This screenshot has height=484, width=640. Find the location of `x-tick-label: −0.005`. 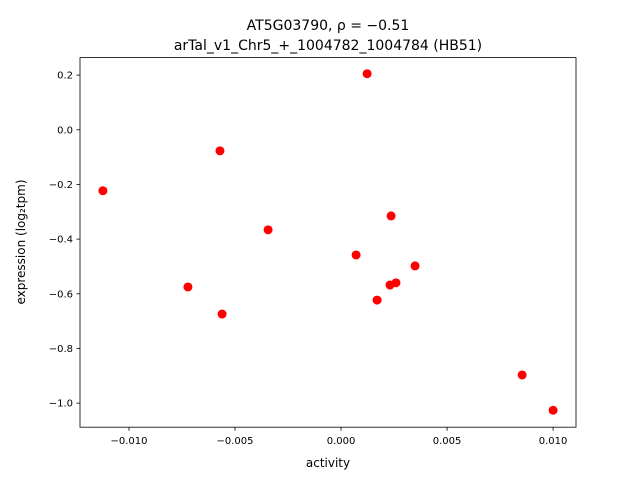

x-tick-label: −0.005 is located at coordinates (235, 441).